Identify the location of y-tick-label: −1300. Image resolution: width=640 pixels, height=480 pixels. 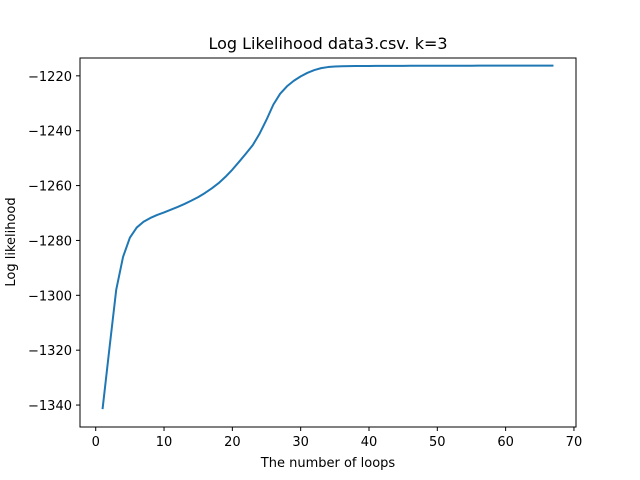
(50, 296).